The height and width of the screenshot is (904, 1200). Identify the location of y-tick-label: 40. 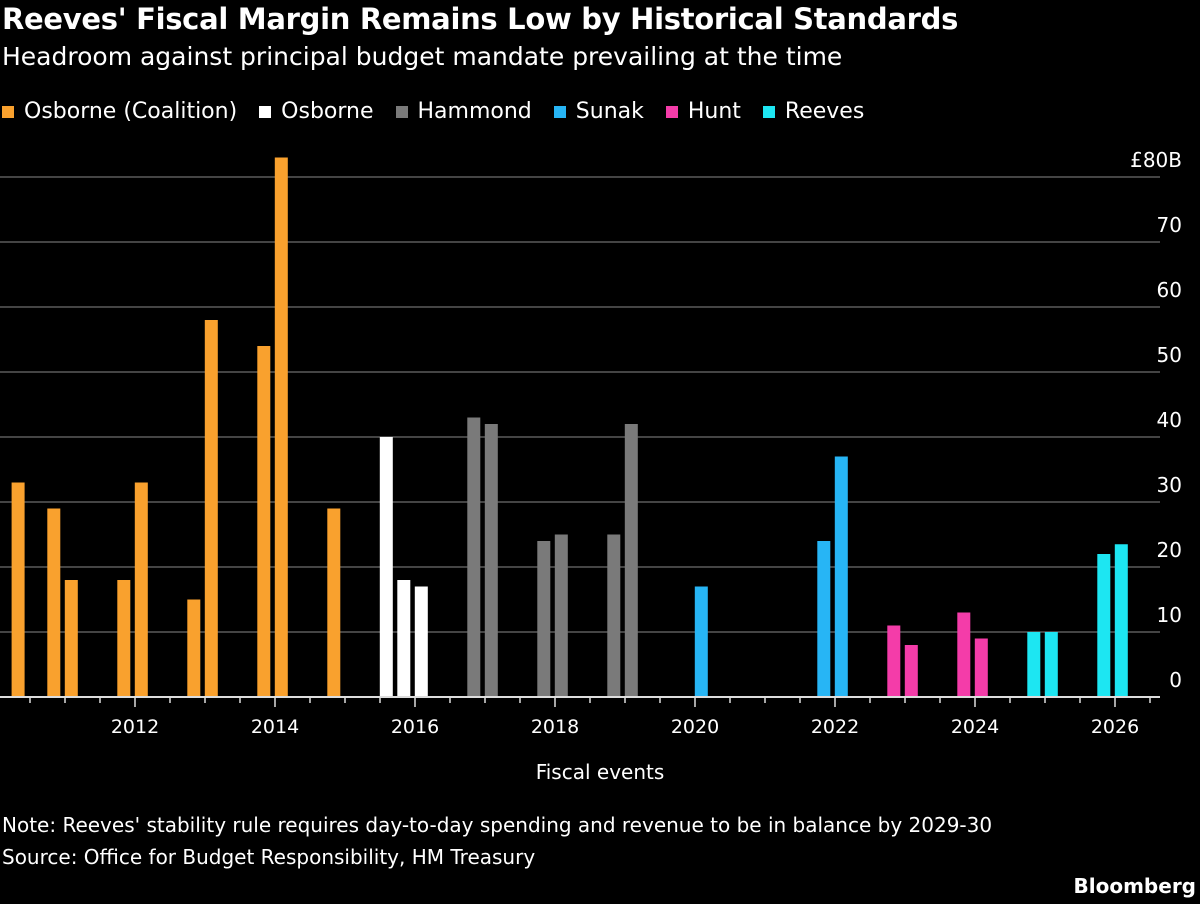
(1169, 420).